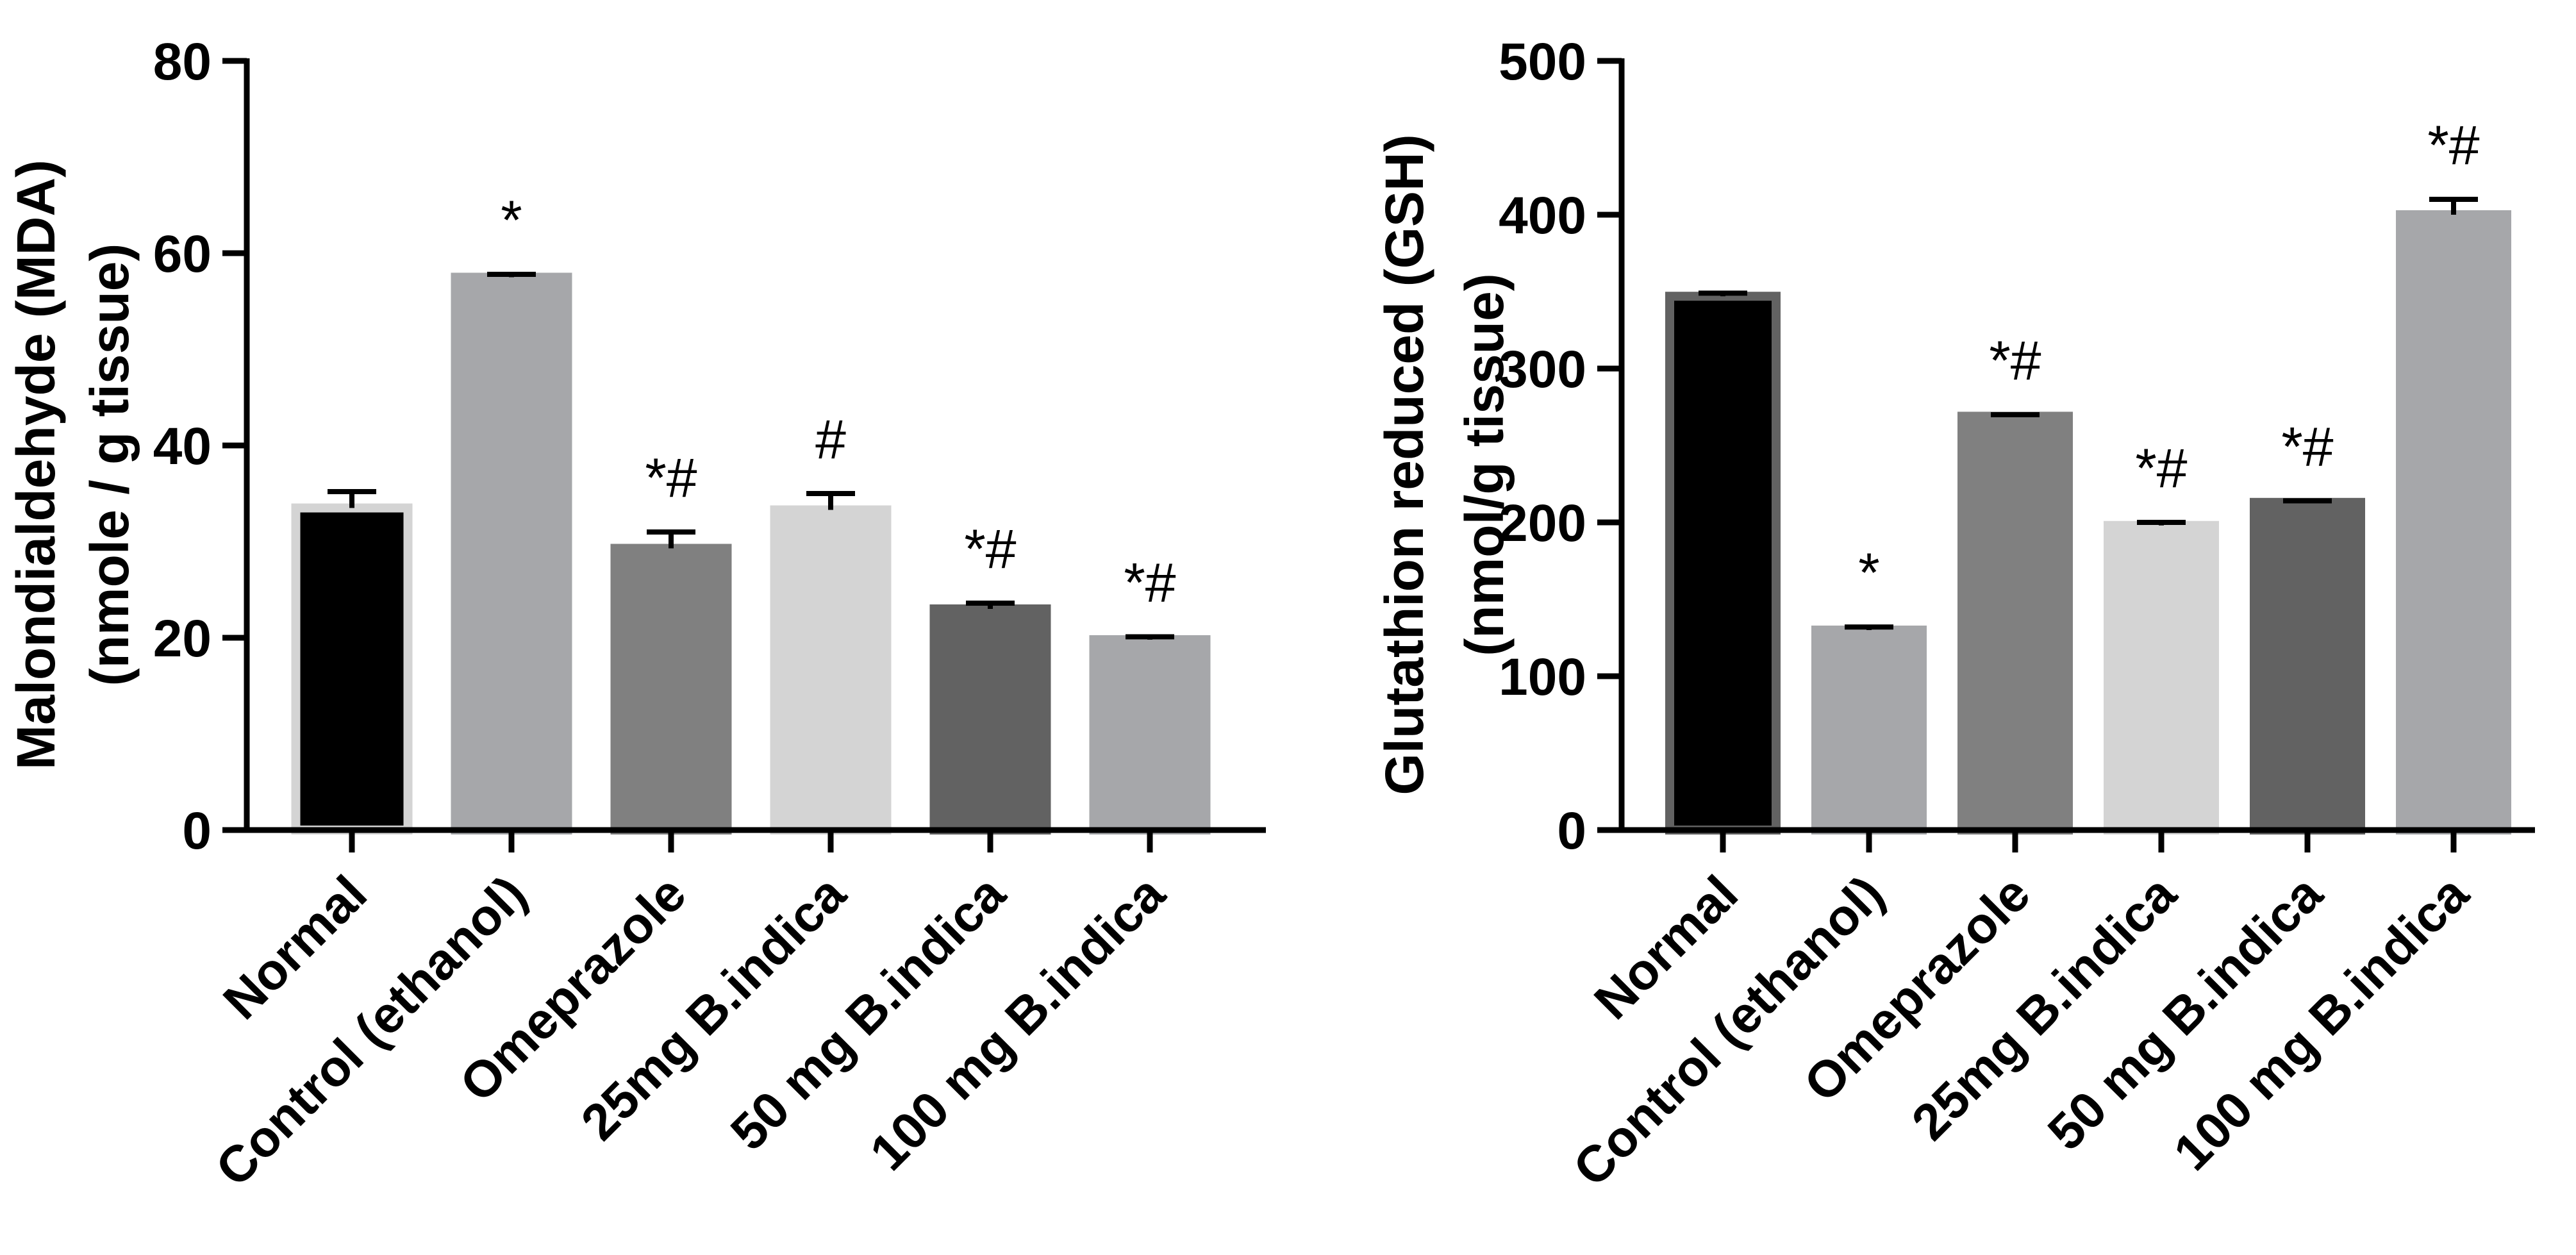 The width and height of the screenshot is (2576, 1255). What do you see at coordinates (109, 465) in the screenshot?
I see `y-axis-title: (nmole / g tissue)` at bounding box center [109, 465].